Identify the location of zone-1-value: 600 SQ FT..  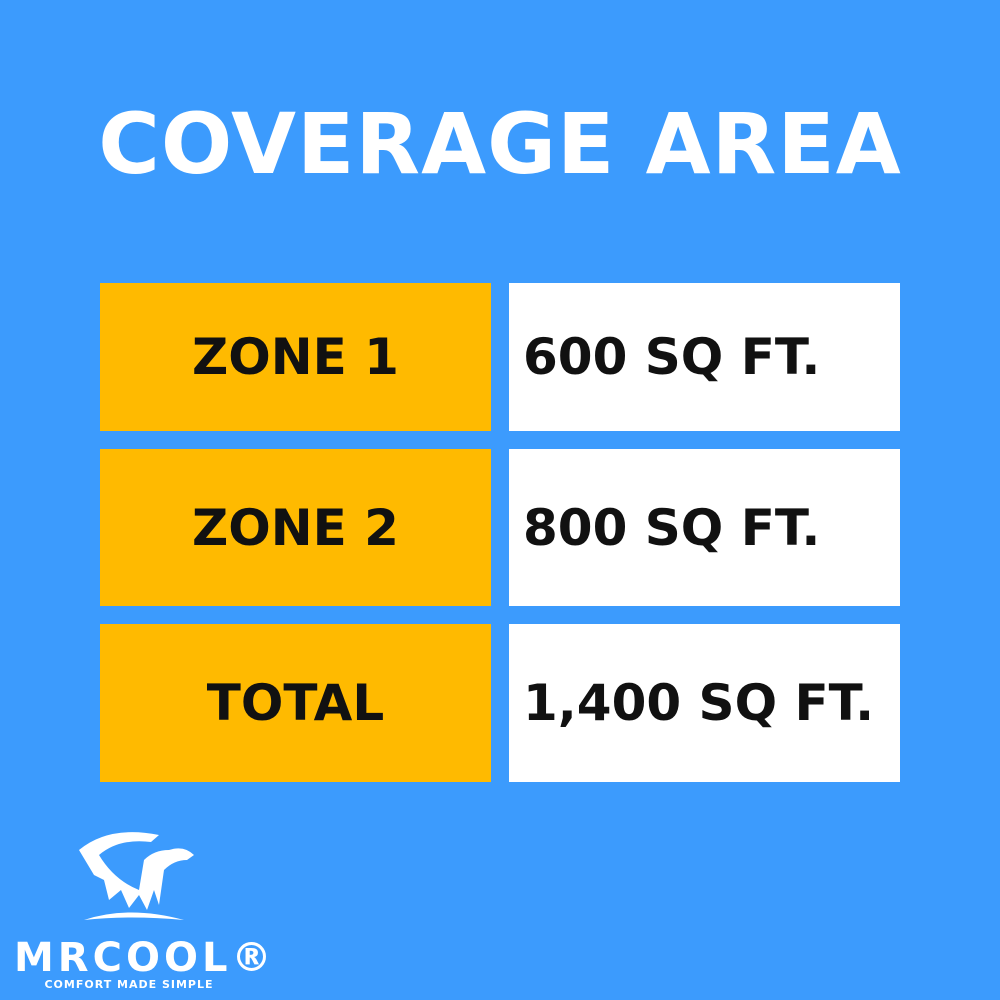
(704, 357).